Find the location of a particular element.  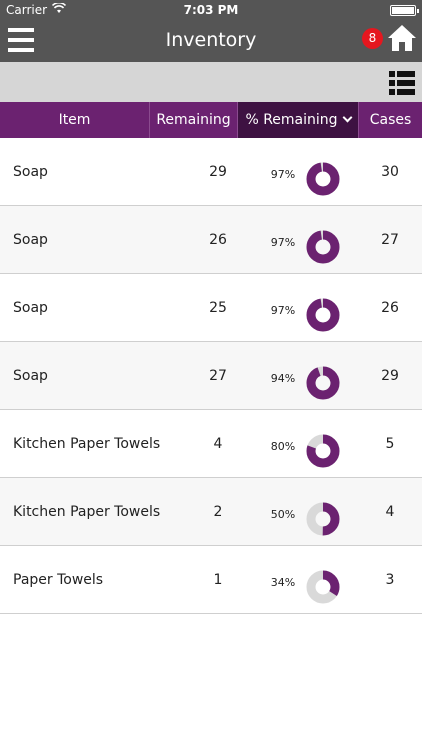

row-remaining: 4 is located at coordinates (218, 444).